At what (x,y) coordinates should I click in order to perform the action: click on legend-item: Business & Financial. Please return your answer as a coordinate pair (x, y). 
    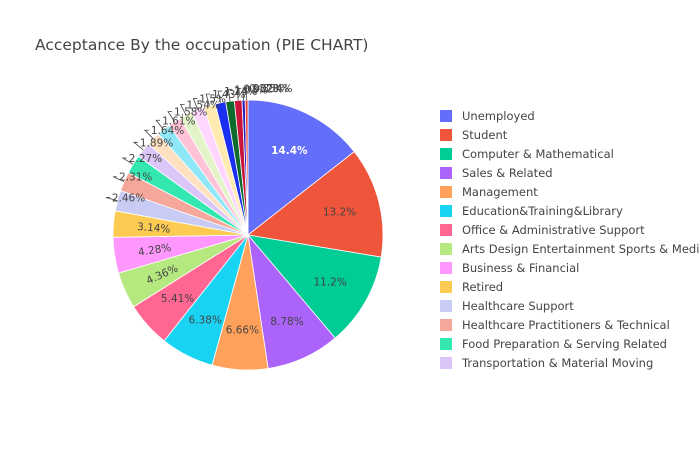
    Looking at the image, I should click on (568, 267).